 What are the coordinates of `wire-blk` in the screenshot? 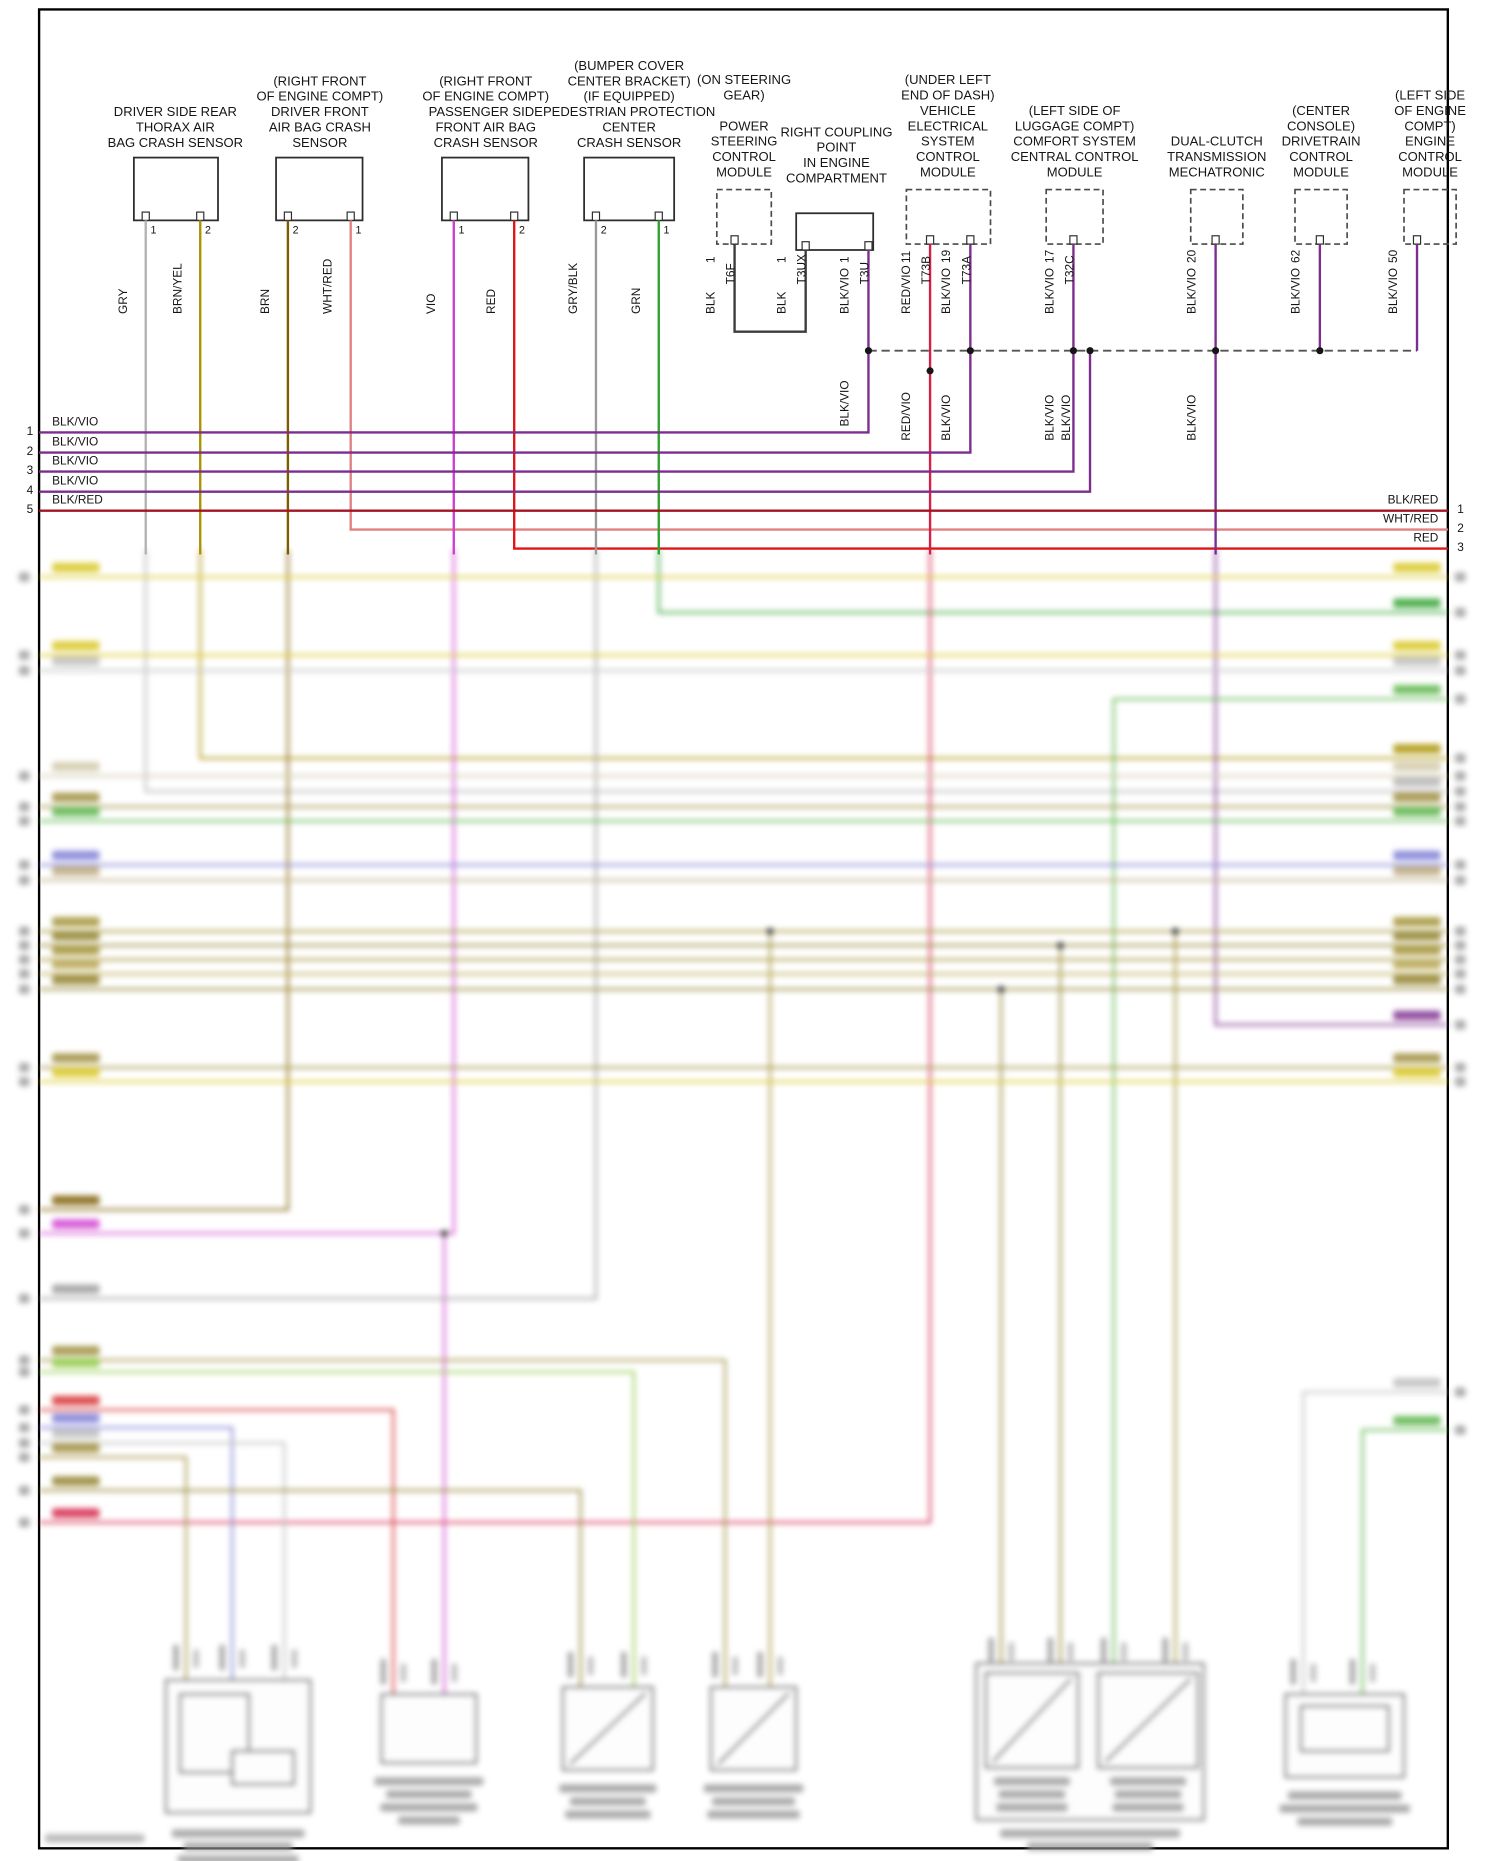 It's located at (770, 288).